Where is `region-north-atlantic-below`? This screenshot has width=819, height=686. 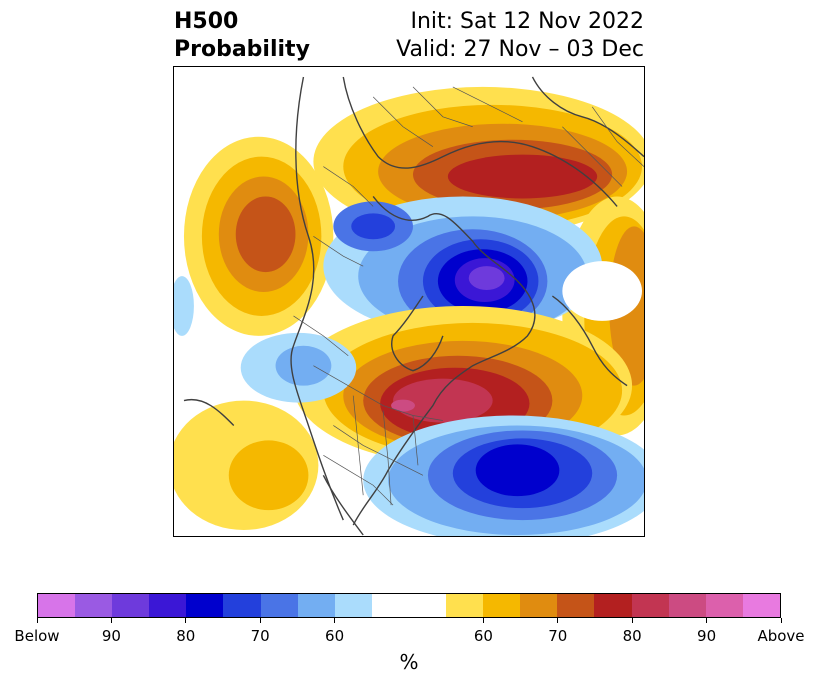
region-north-atlantic-below is located at coordinates (503, 475).